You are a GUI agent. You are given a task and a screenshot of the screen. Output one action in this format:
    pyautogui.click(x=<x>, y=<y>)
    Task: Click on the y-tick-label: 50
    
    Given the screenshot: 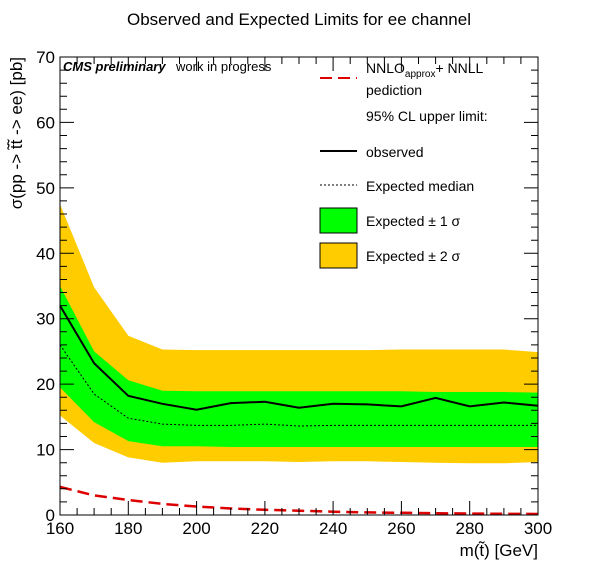 What is the action you would take?
    pyautogui.click(x=45, y=188)
    